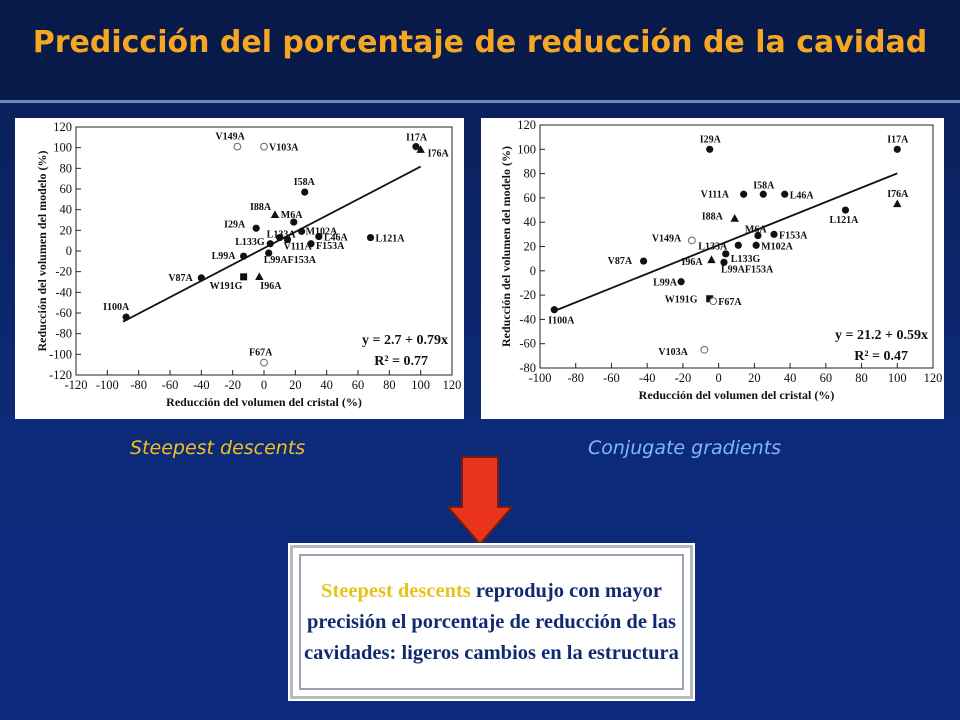 Image resolution: width=960 pixels, height=720 pixels. I want to click on y-tick-label: 120, so click(62, 127).